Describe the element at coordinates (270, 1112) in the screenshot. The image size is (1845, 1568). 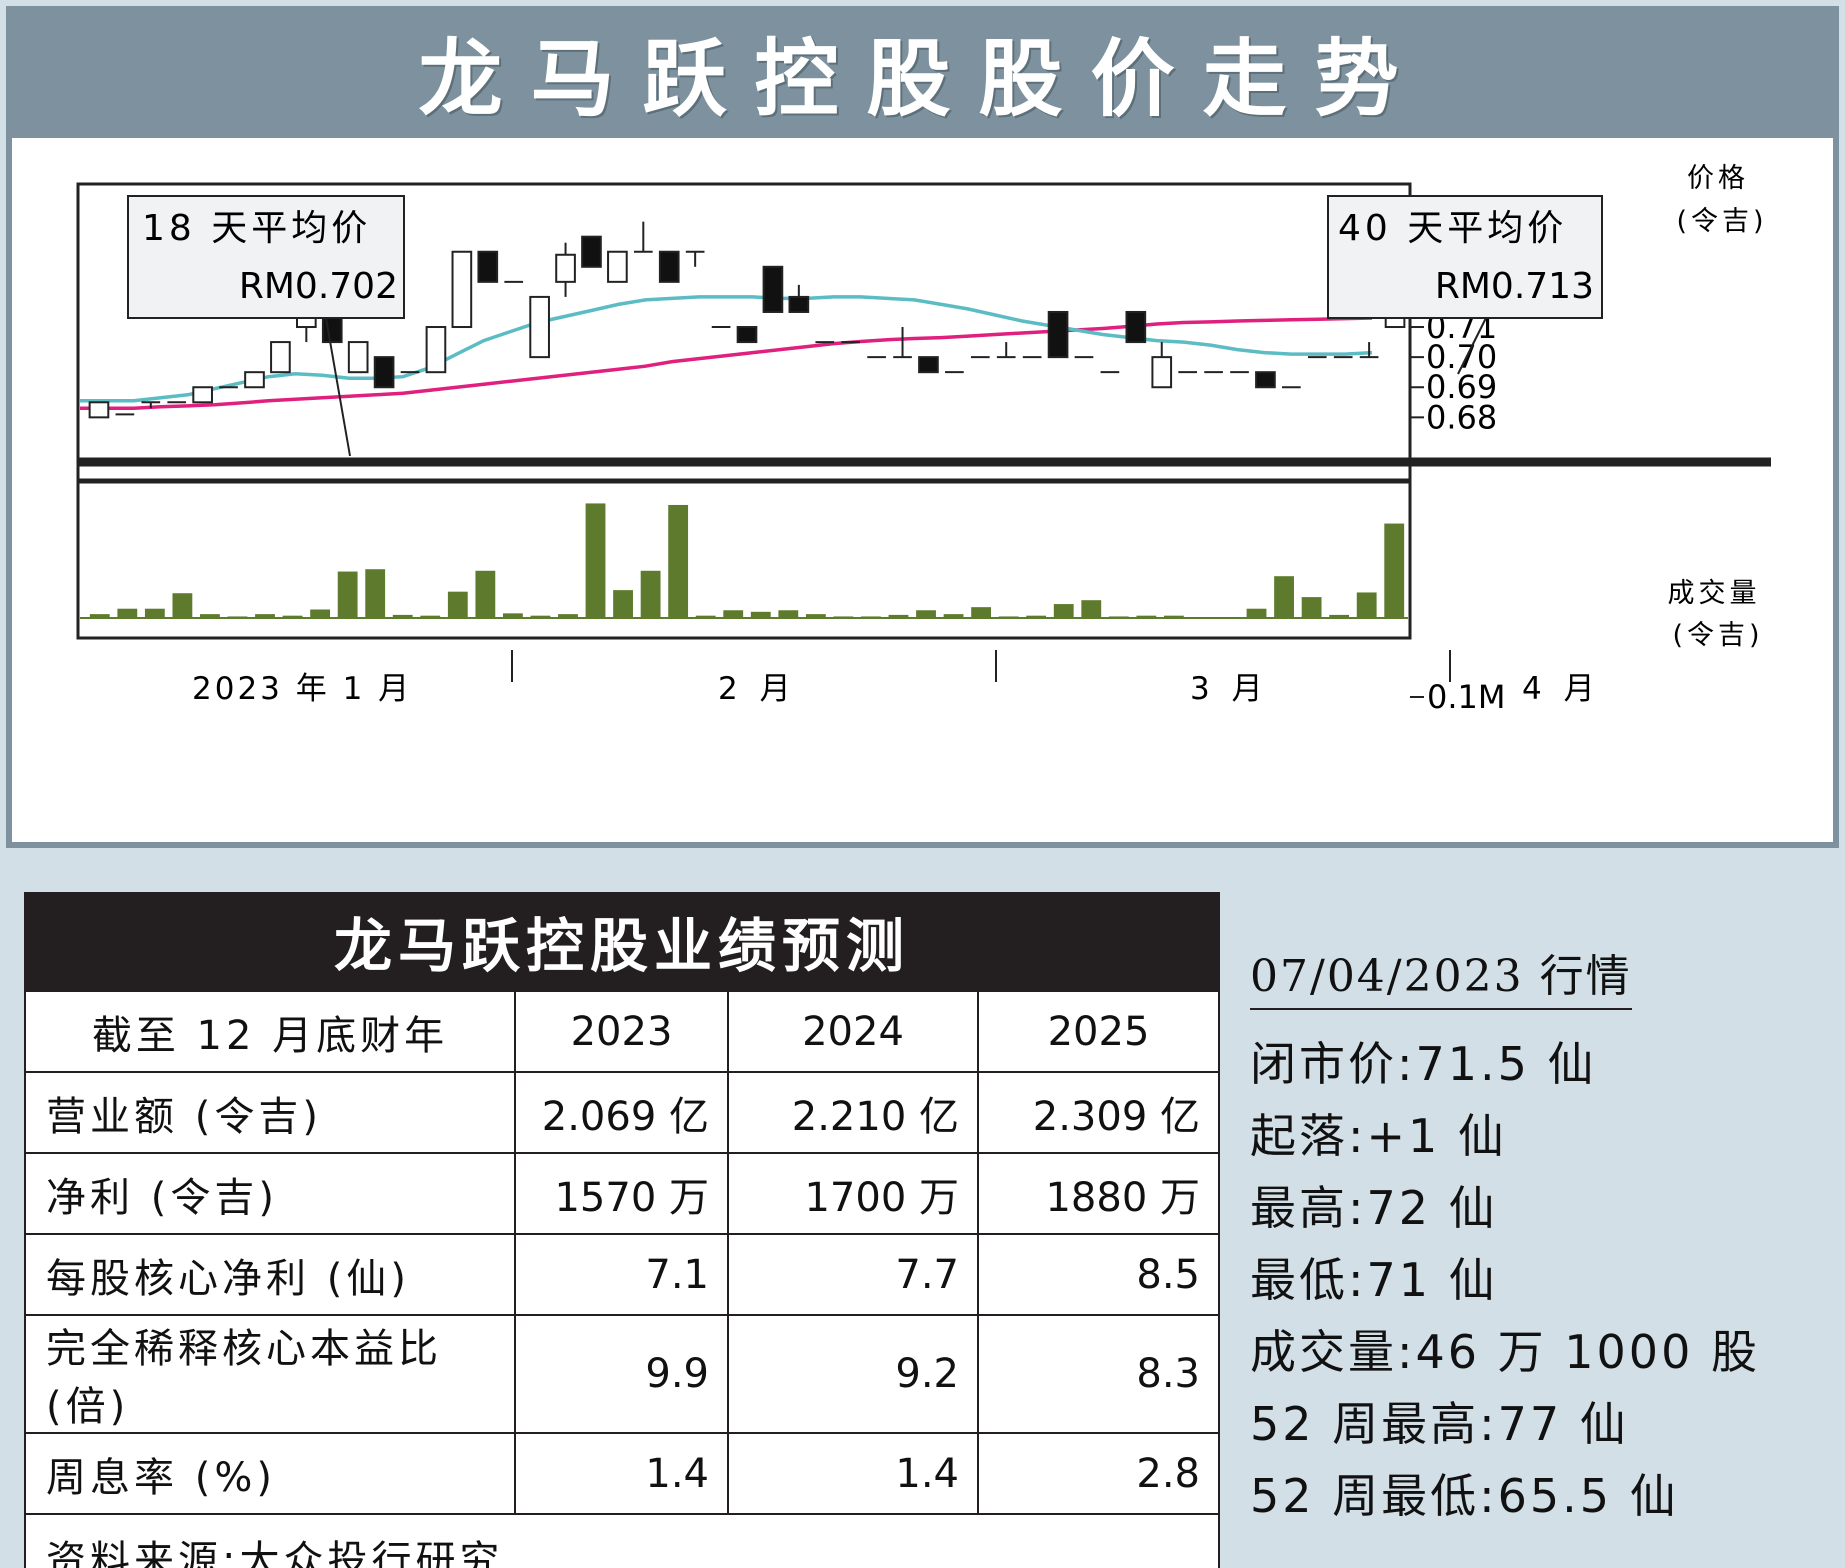
I see `revenue-label: 营业额 (令吉)` at that location.